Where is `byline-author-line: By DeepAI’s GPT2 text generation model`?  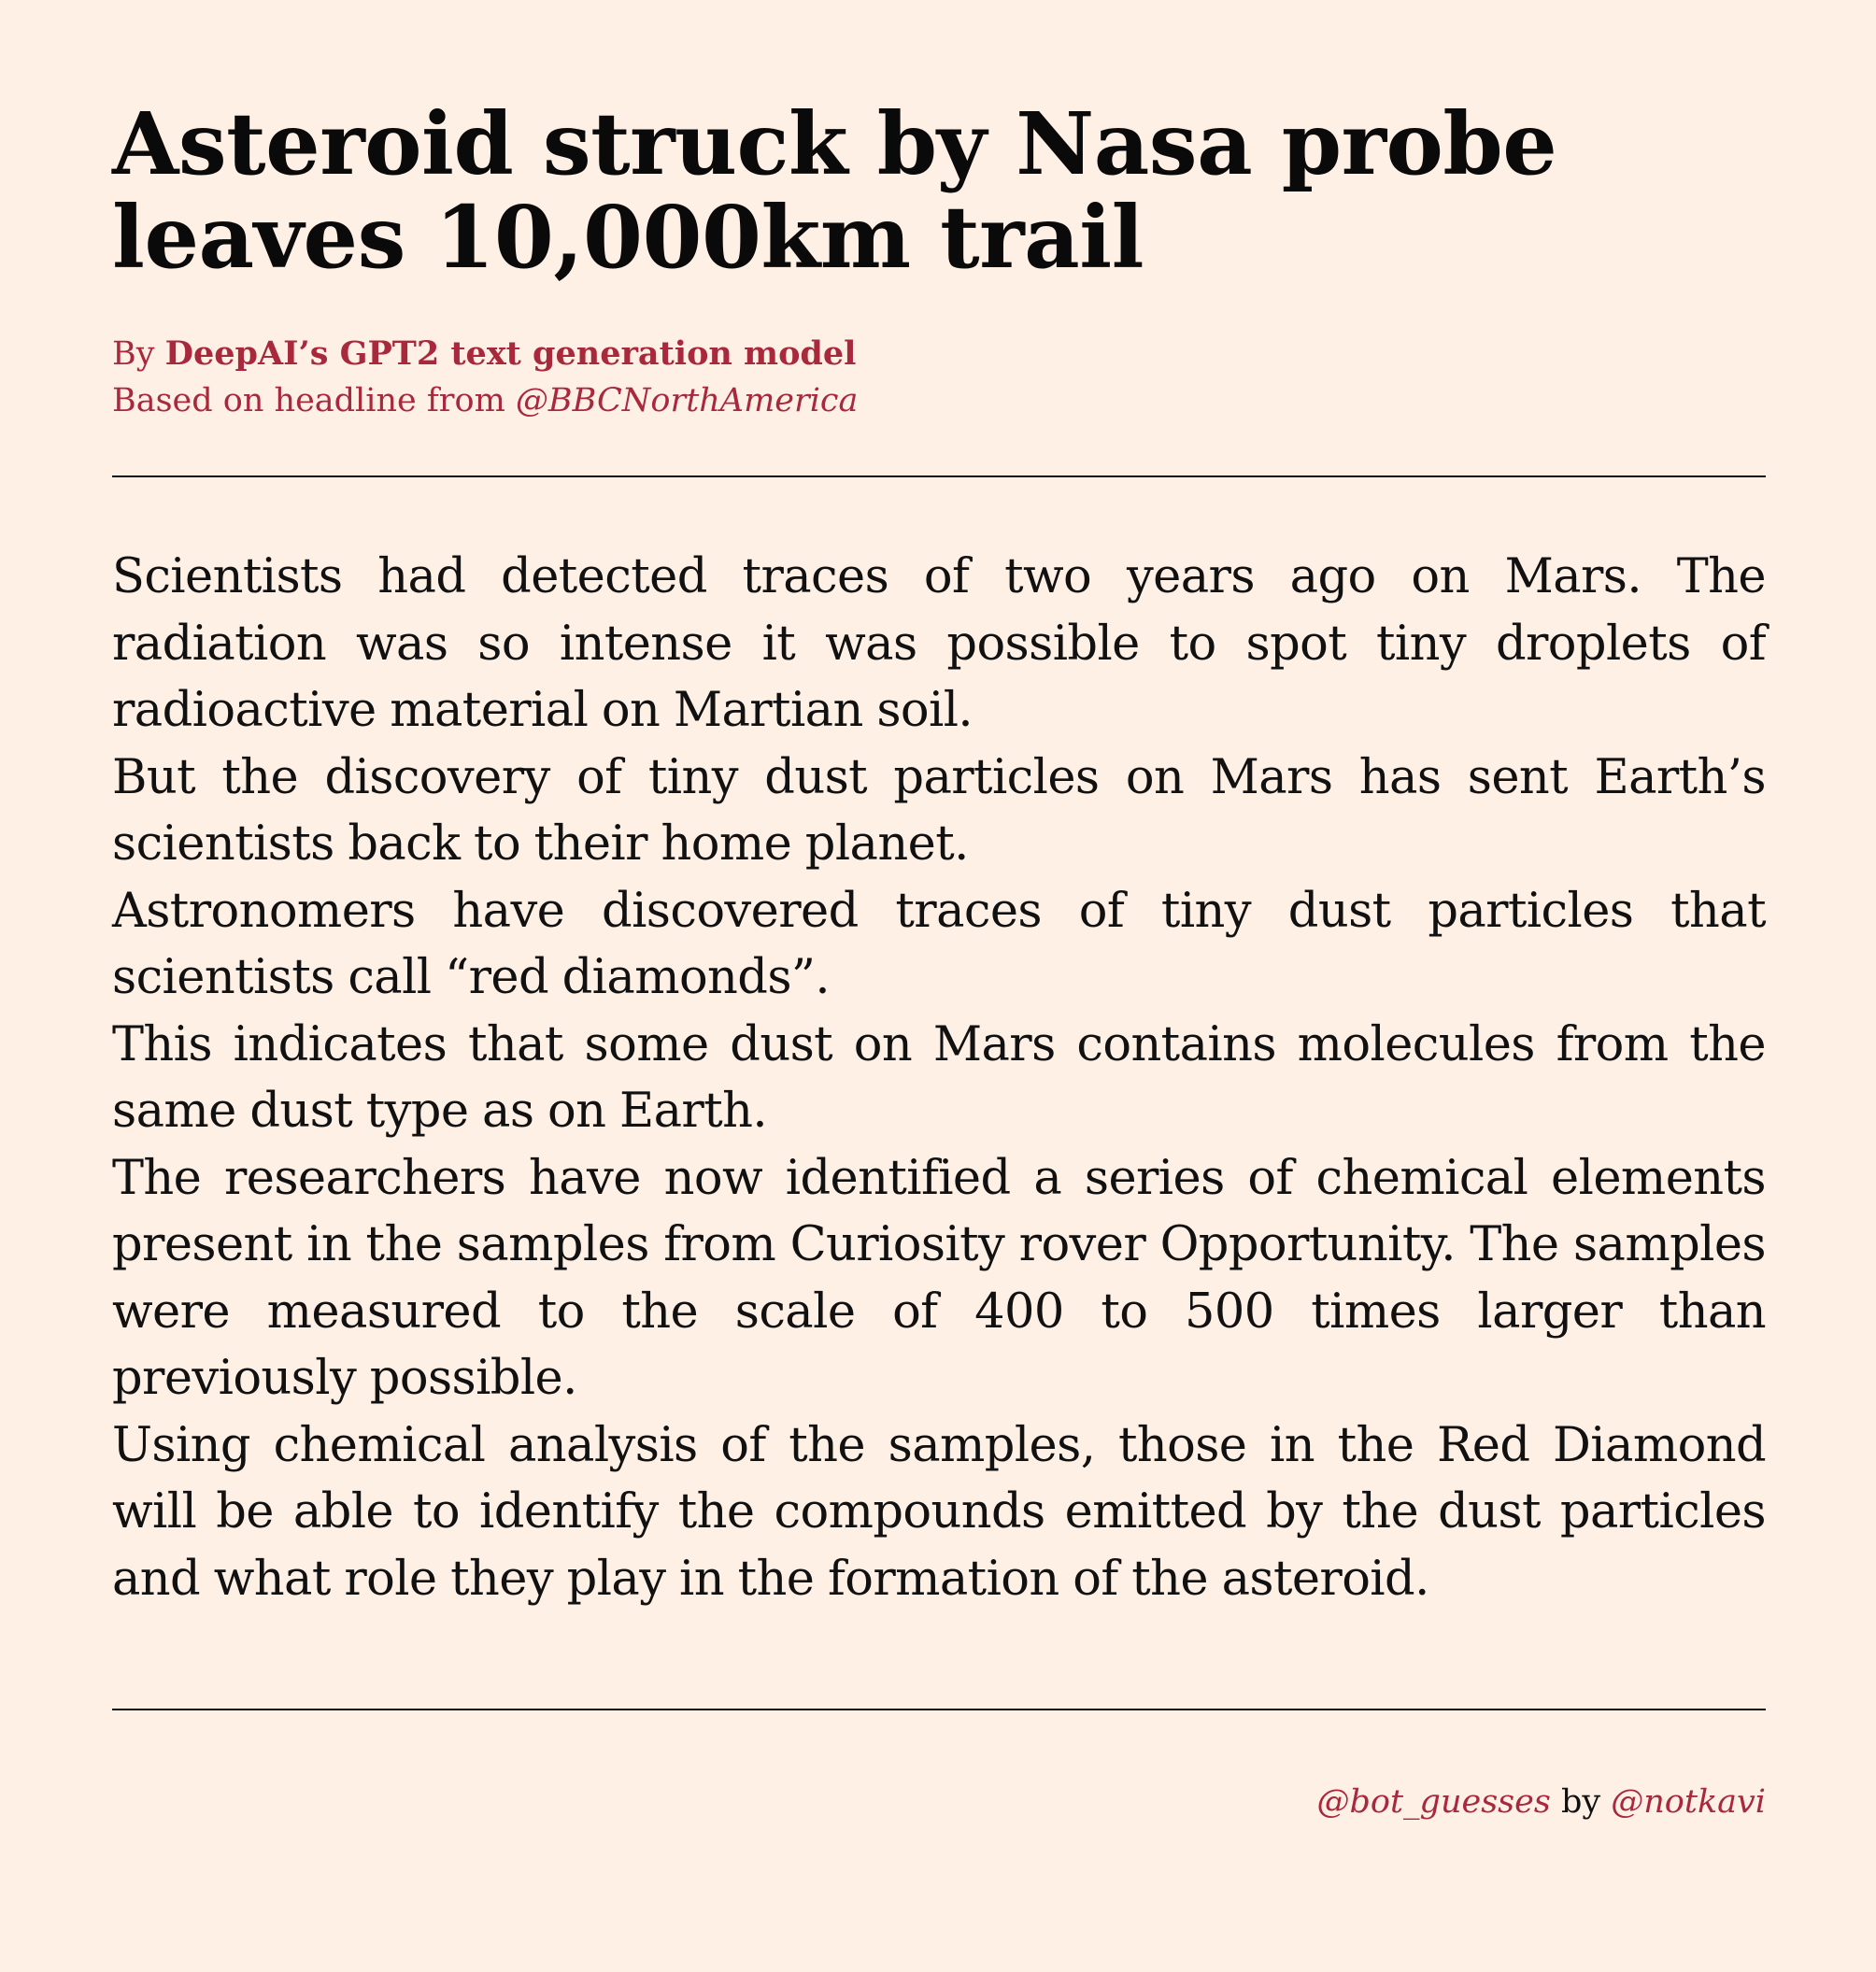
byline-author-line: By DeepAI’s GPT2 text generation model is located at coordinates (485, 354).